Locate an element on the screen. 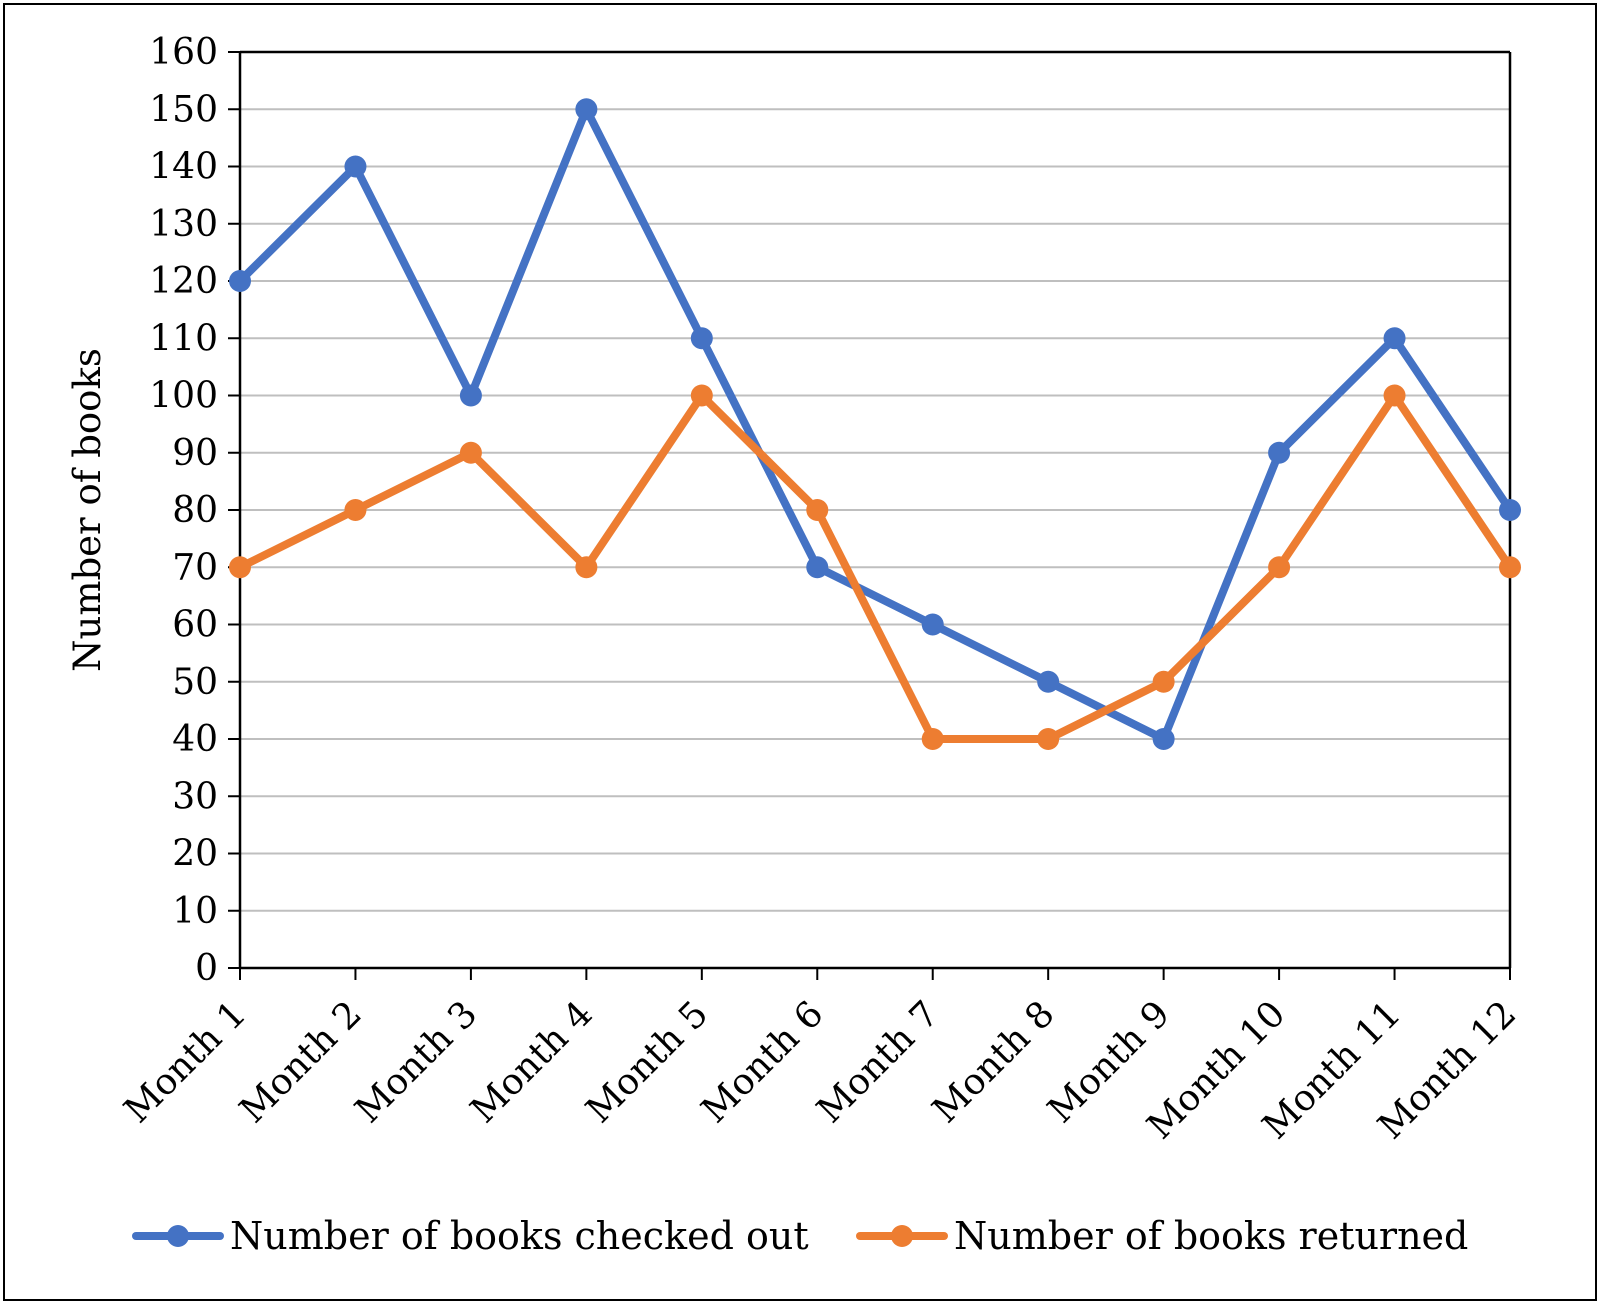 This screenshot has width=1600, height=1304. y-tick-label: 160 is located at coordinates (183, 52).